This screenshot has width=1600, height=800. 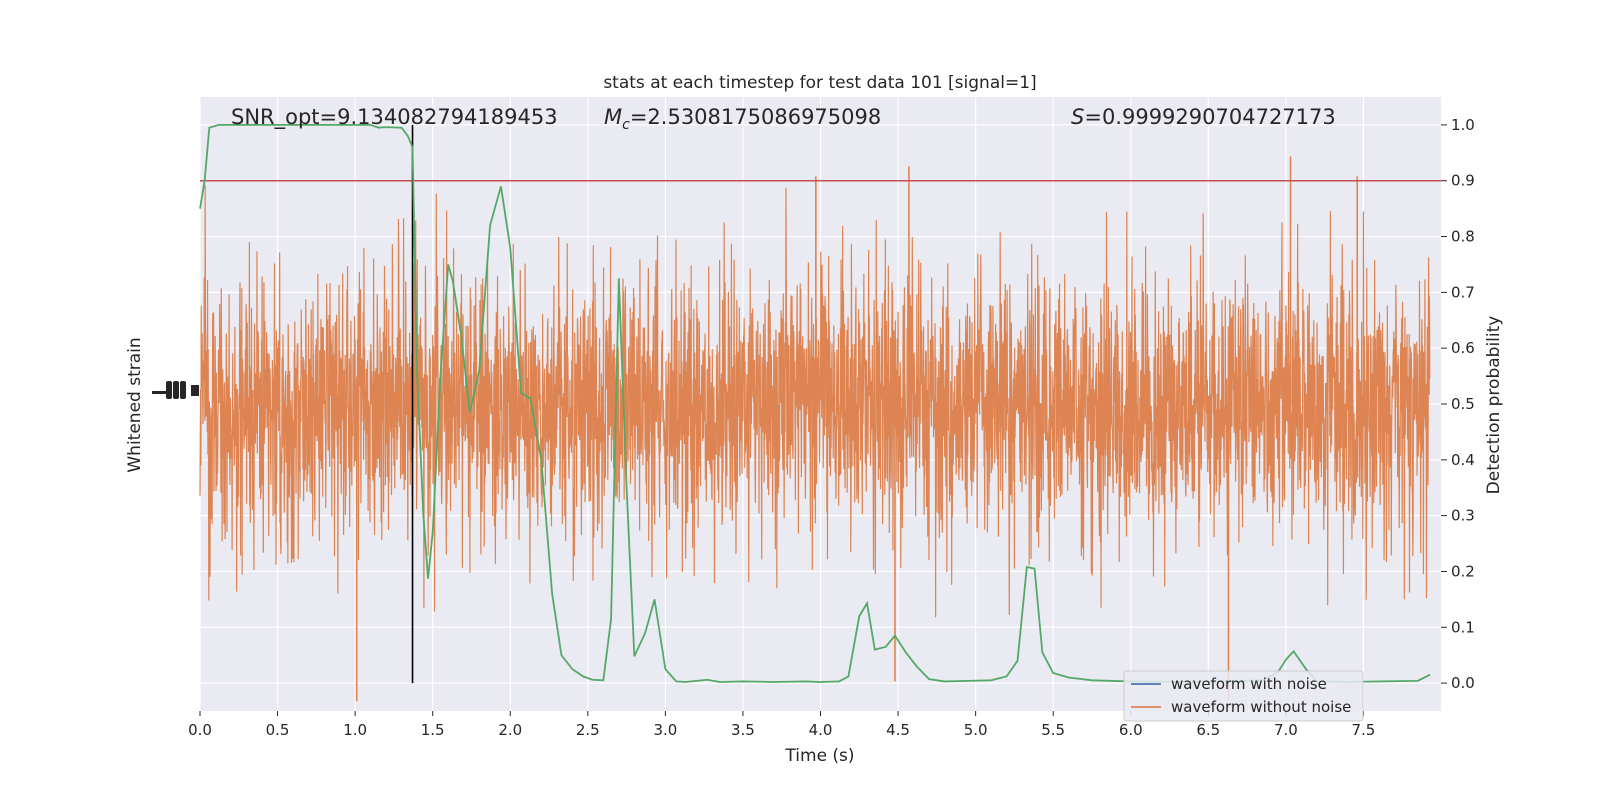 I want to click on x-tick-label: 2.5, so click(x=588, y=730).